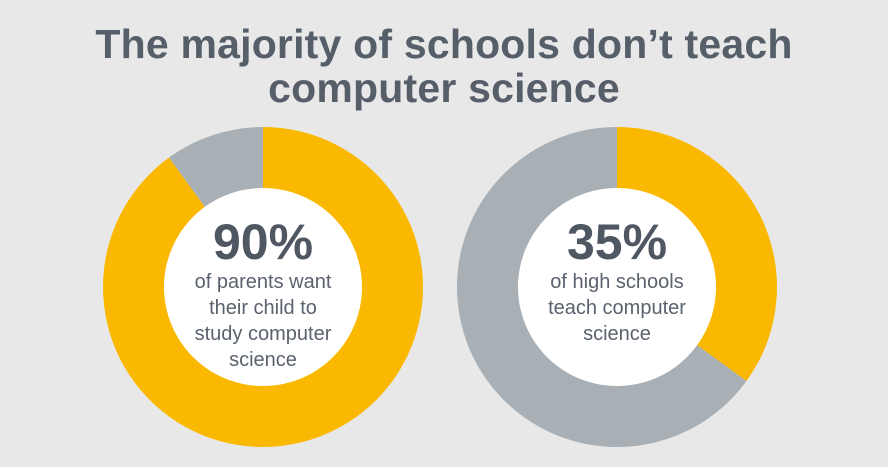 This screenshot has height=467, width=888. Describe the element at coordinates (263, 242) in the screenshot. I see `parents-percentage: 90%` at that location.